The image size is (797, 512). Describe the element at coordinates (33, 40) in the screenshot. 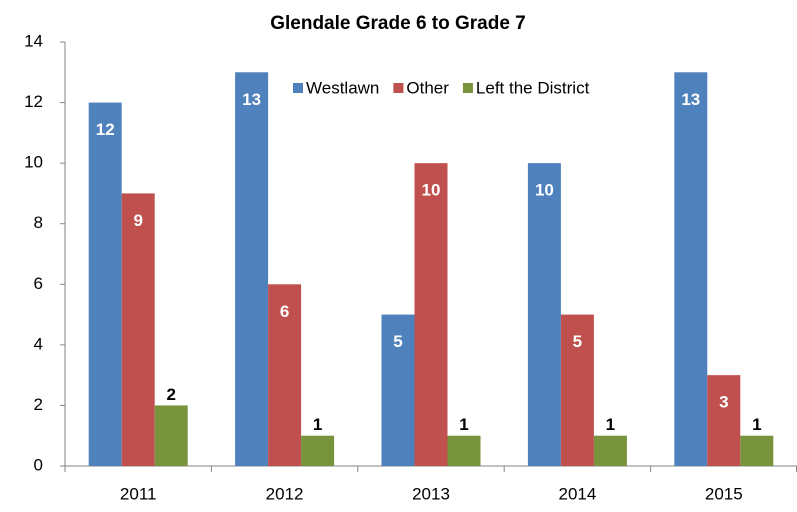

I see `y-tick-label: 14` at that location.